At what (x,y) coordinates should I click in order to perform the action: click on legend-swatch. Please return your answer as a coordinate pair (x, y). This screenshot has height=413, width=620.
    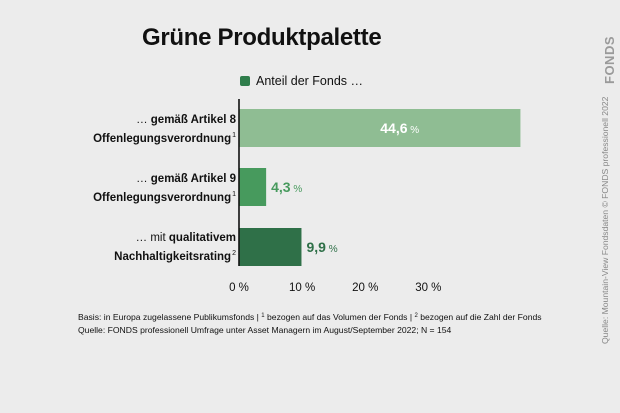
    Looking at the image, I should click on (245, 81).